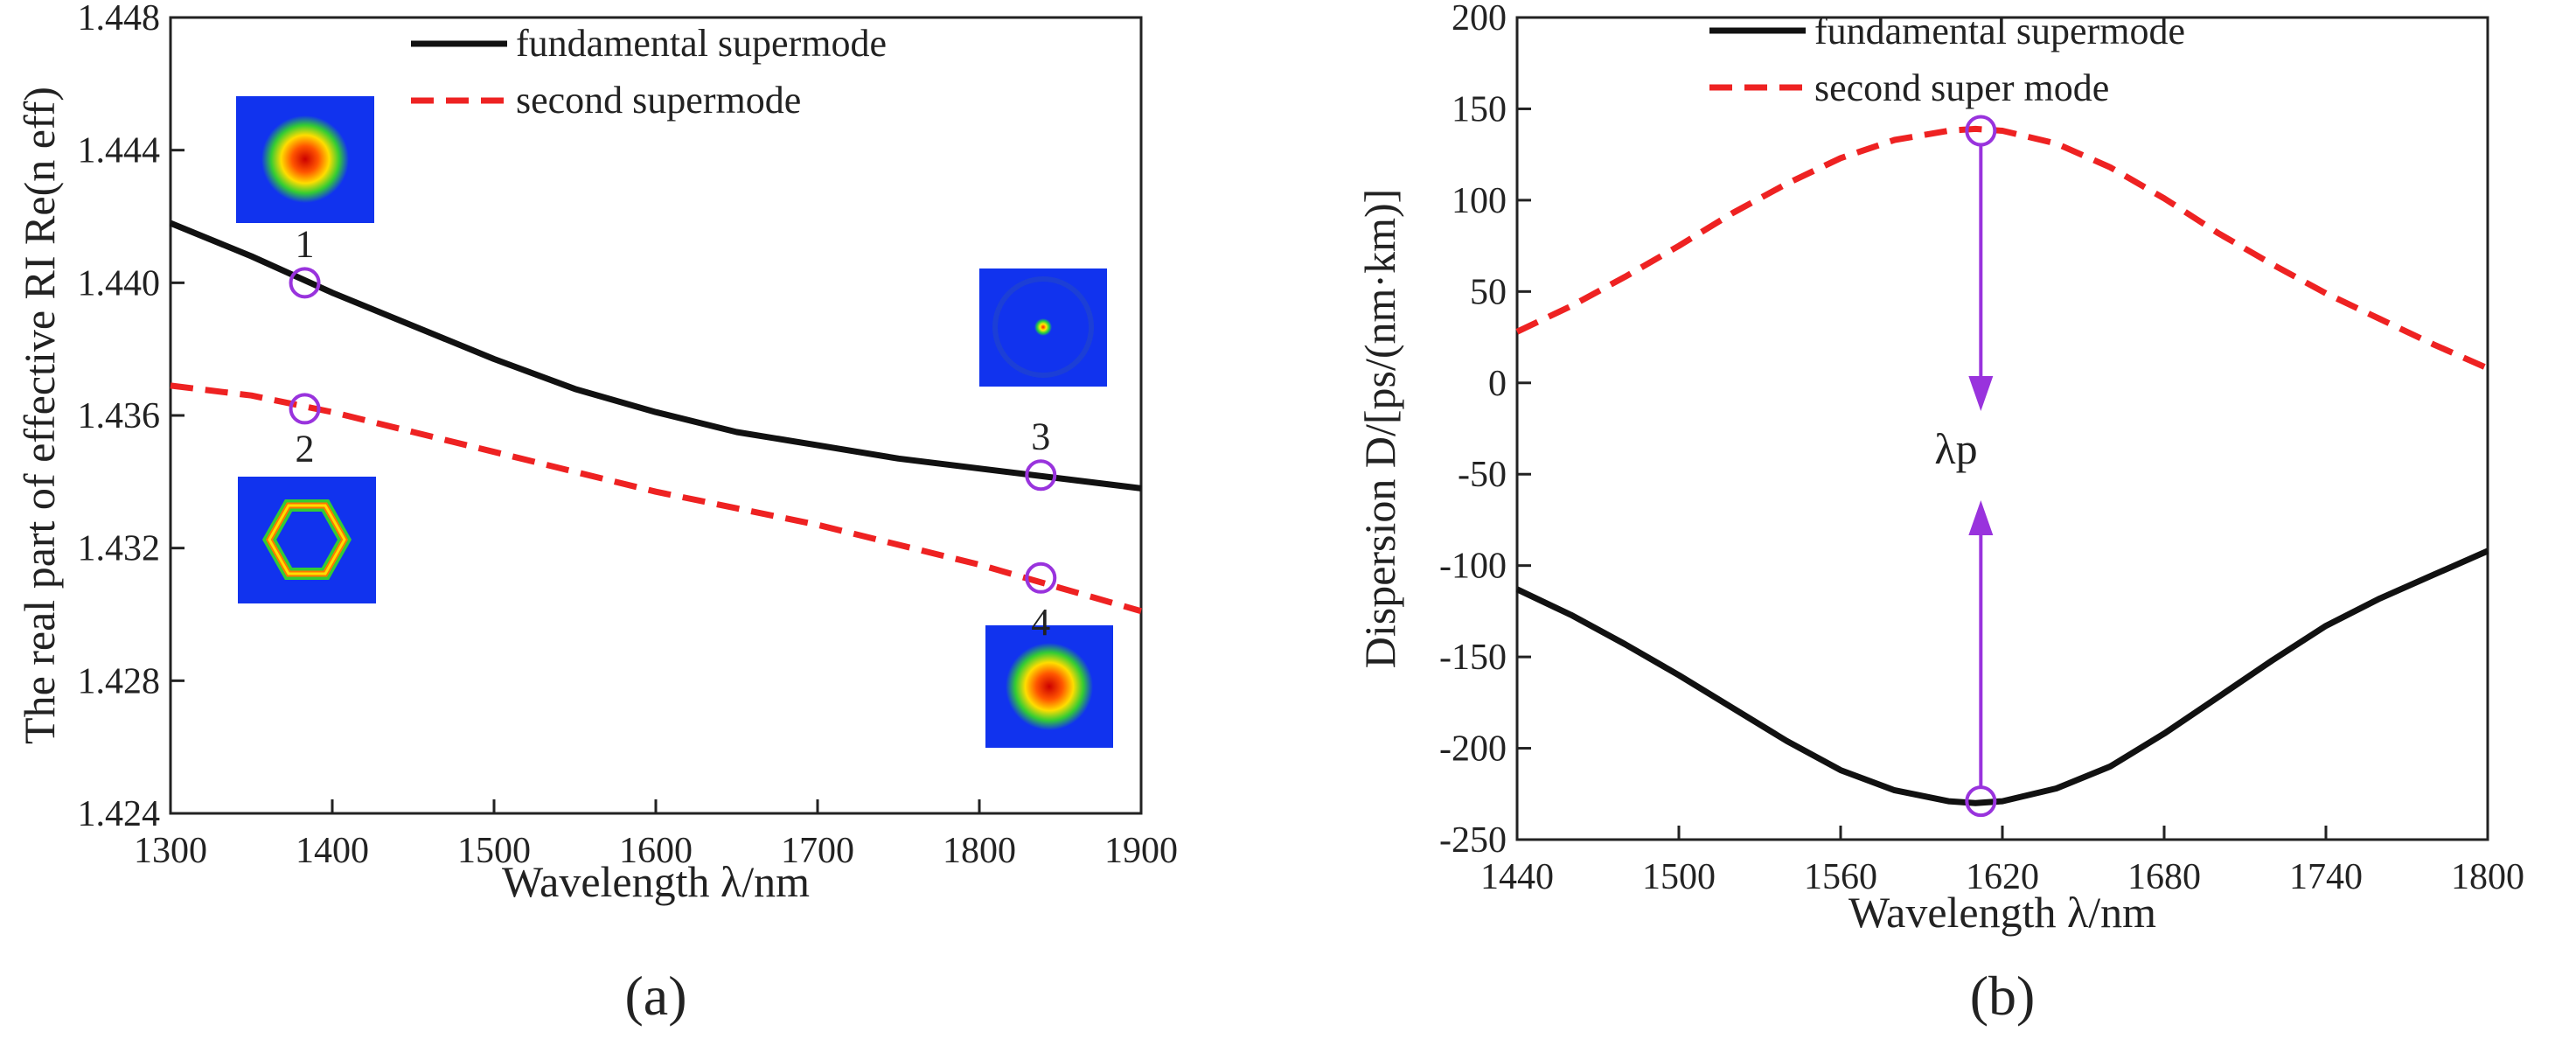 The image size is (2576, 1060). Describe the element at coordinates (649, 72) in the screenshot. I see `chart-a-legend: fundamental supermode second supermode` at that location.